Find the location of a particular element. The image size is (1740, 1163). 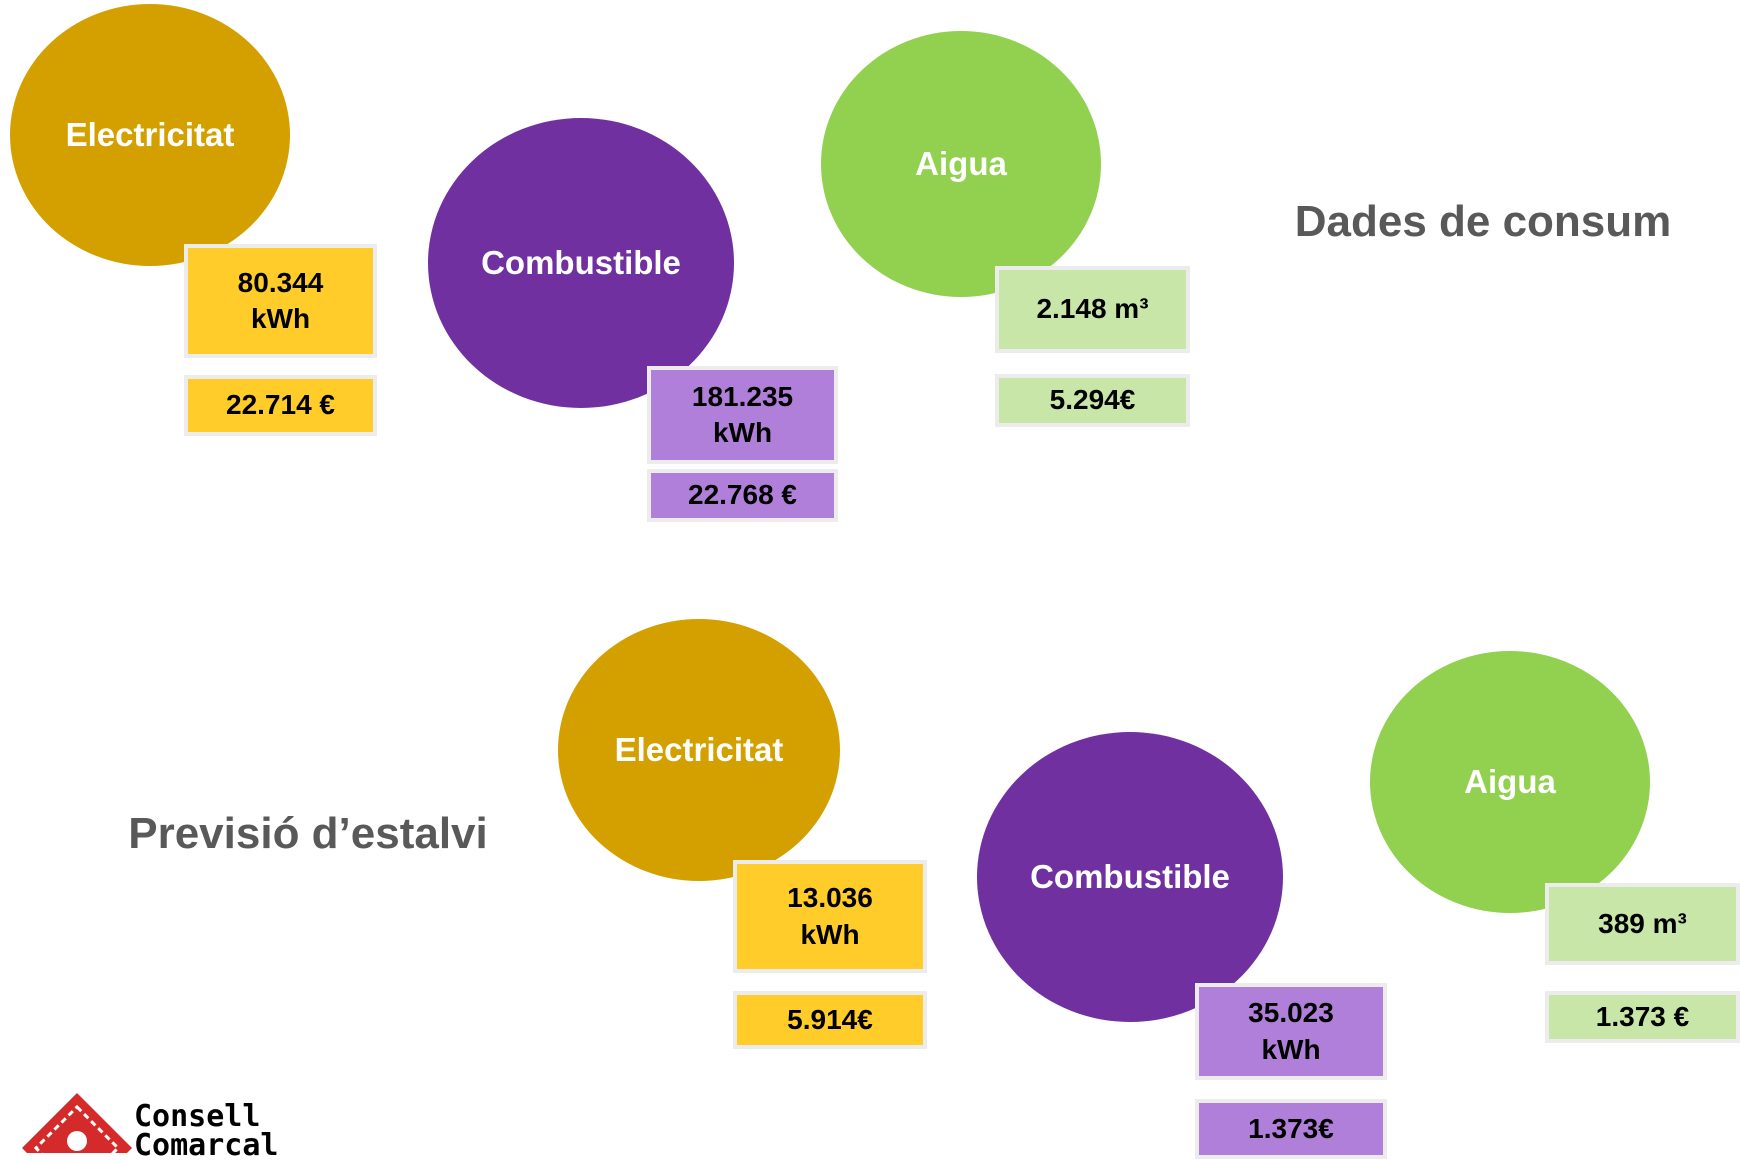

value-box: 35.023 kWh is located at coordinates (1291, 1031).